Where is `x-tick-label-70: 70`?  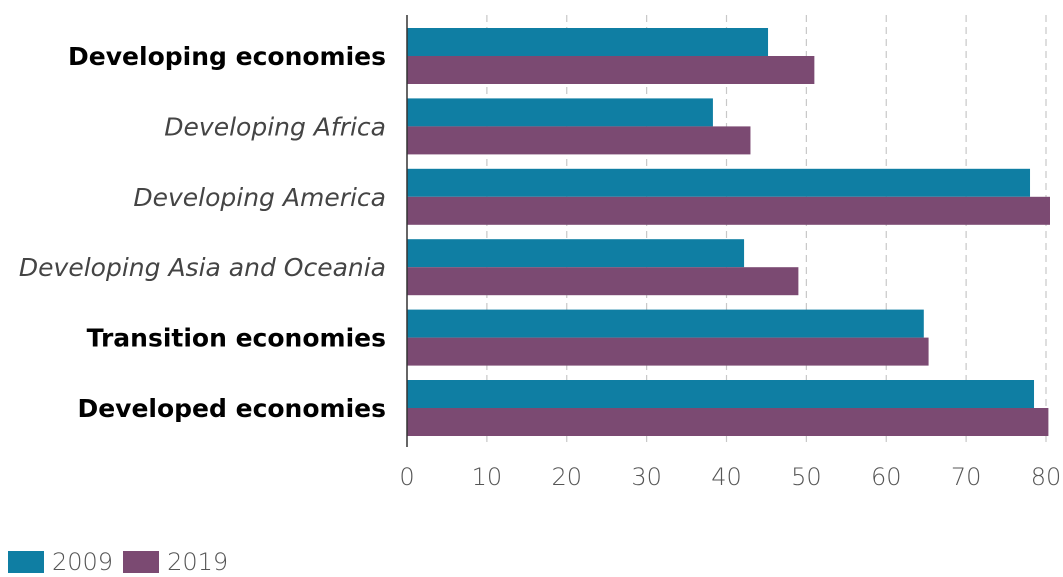
x-tick-label-70: 70 is located at coordinates (966, 477).